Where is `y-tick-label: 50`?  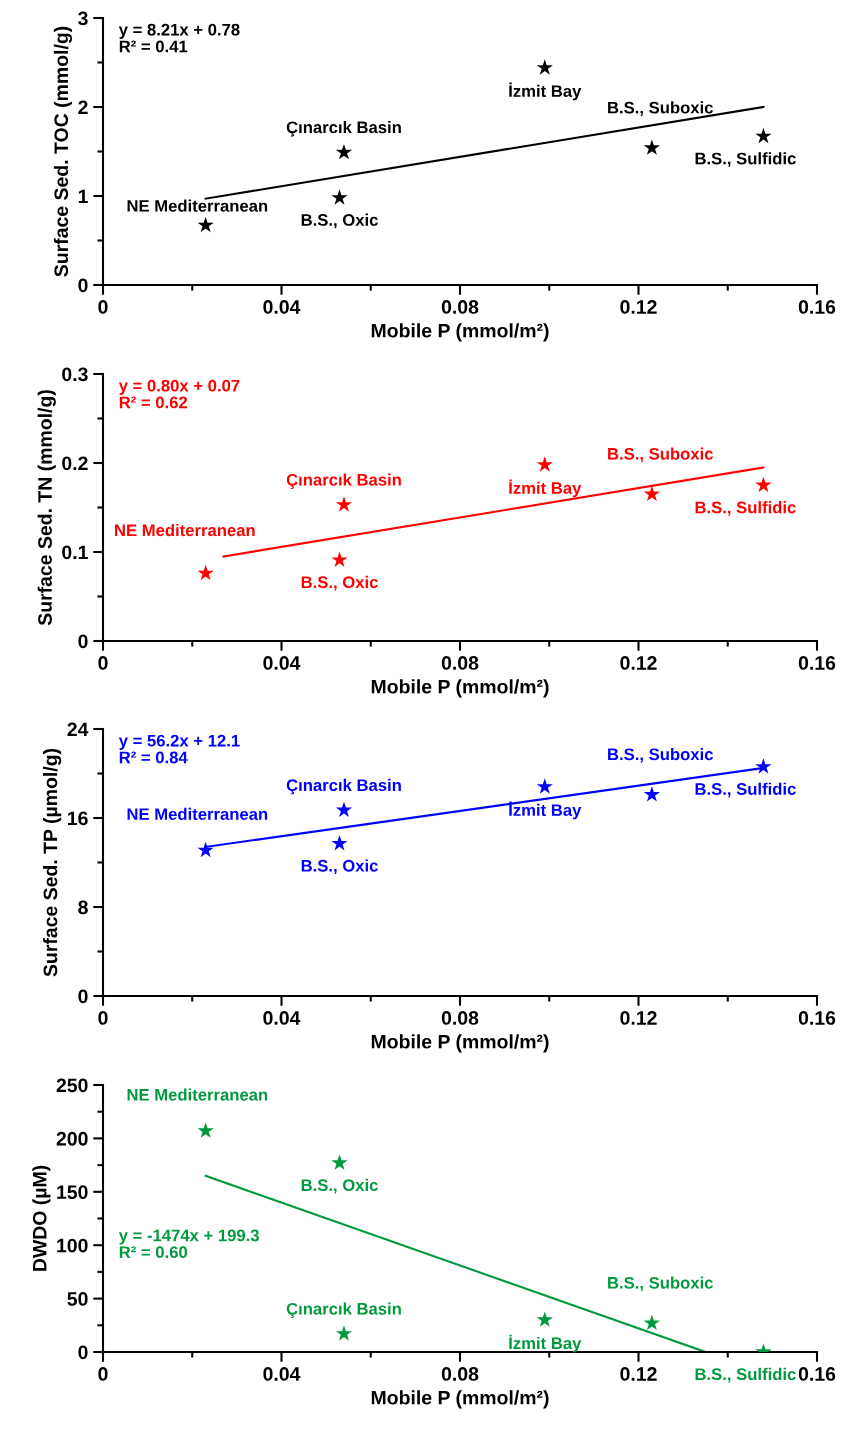
y-tick-label: 50 is located at coordinates (77, 1299).